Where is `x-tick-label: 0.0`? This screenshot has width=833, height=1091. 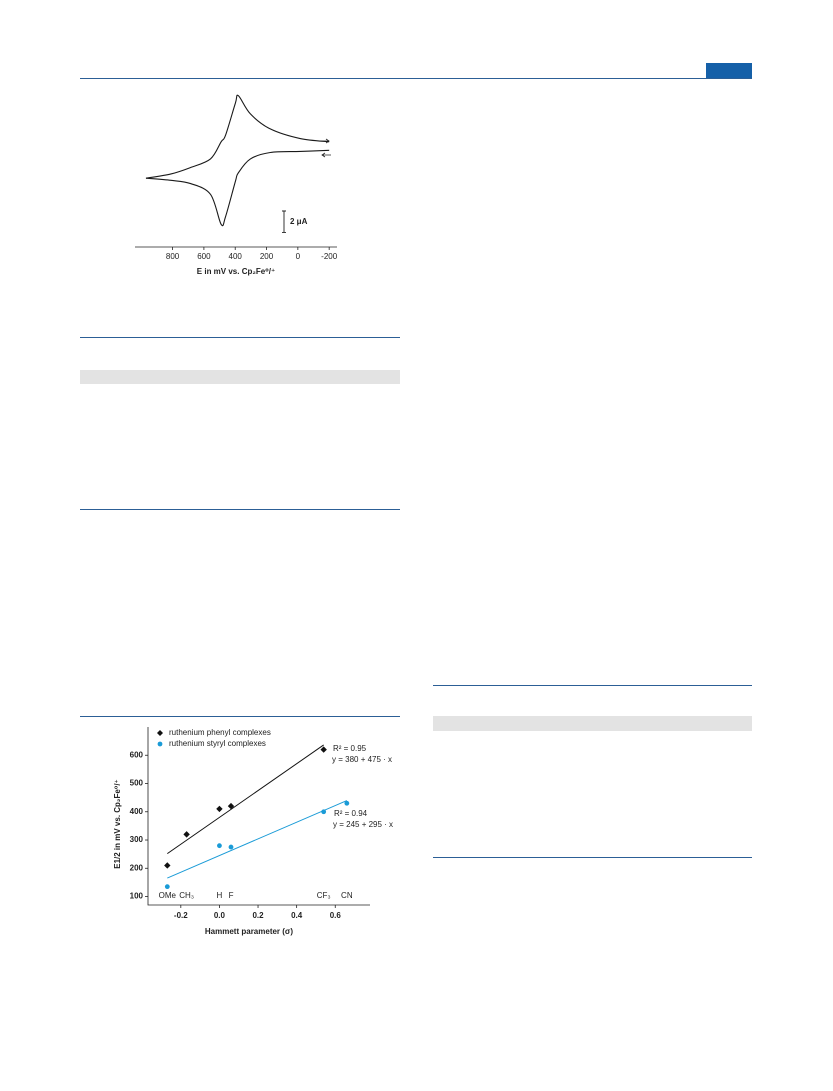 x-tick-label: 0.0 is located at coordinates (220, 915).